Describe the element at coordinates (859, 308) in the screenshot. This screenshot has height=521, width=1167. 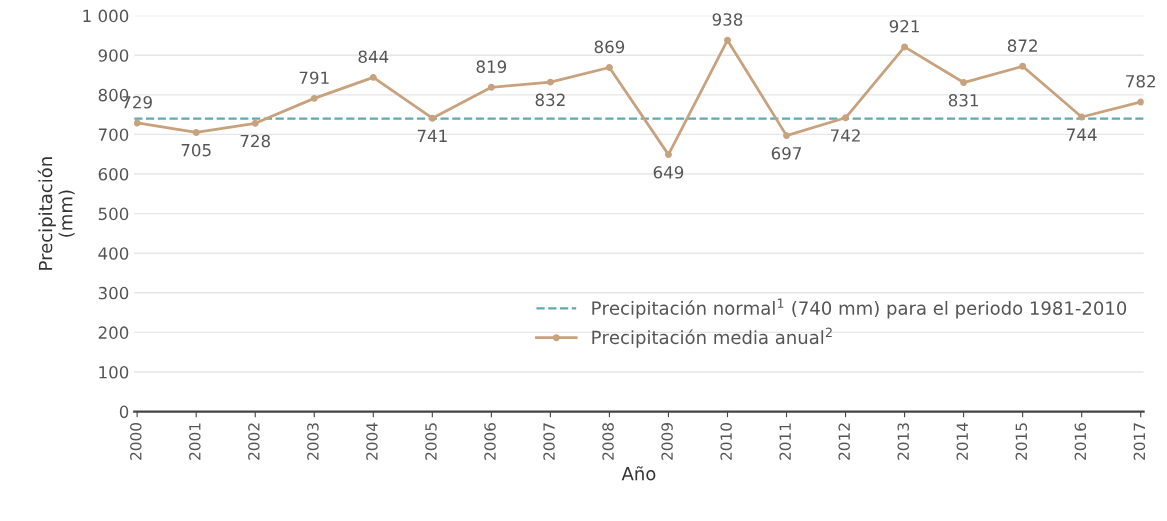
I see `legend-label: Precipitación normal$^{1}$ (740 mm) para el periodo 1981-2010` at that location.